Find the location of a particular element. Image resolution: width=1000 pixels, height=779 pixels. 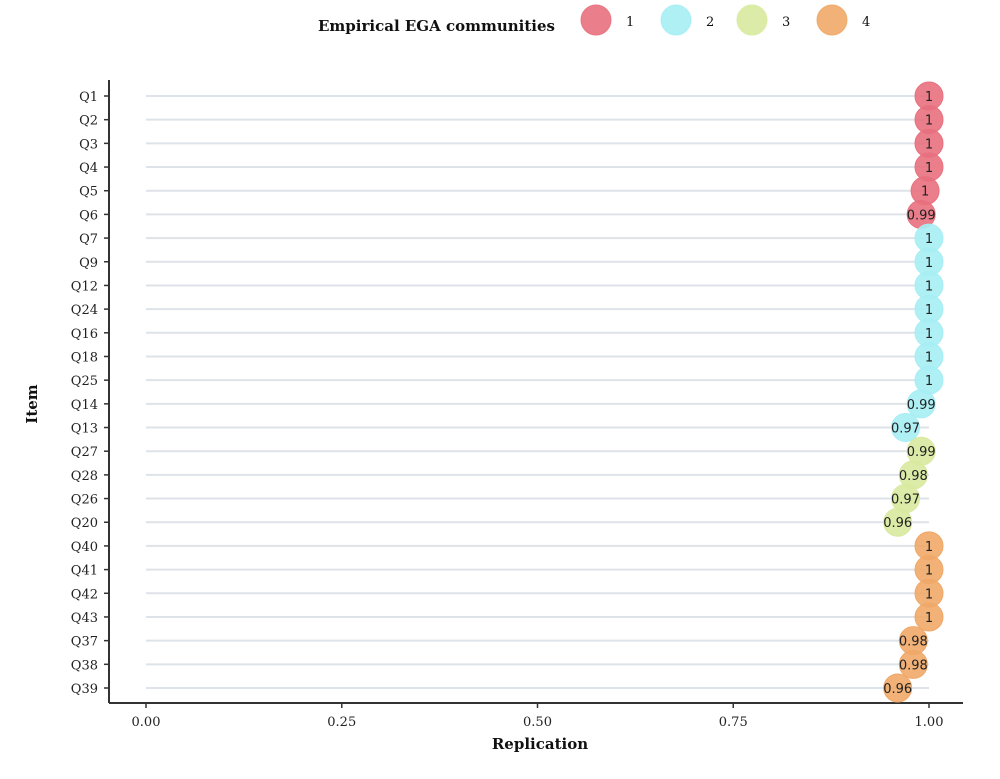

y-tick-label: Q4 is located at coordinates (88, 168).